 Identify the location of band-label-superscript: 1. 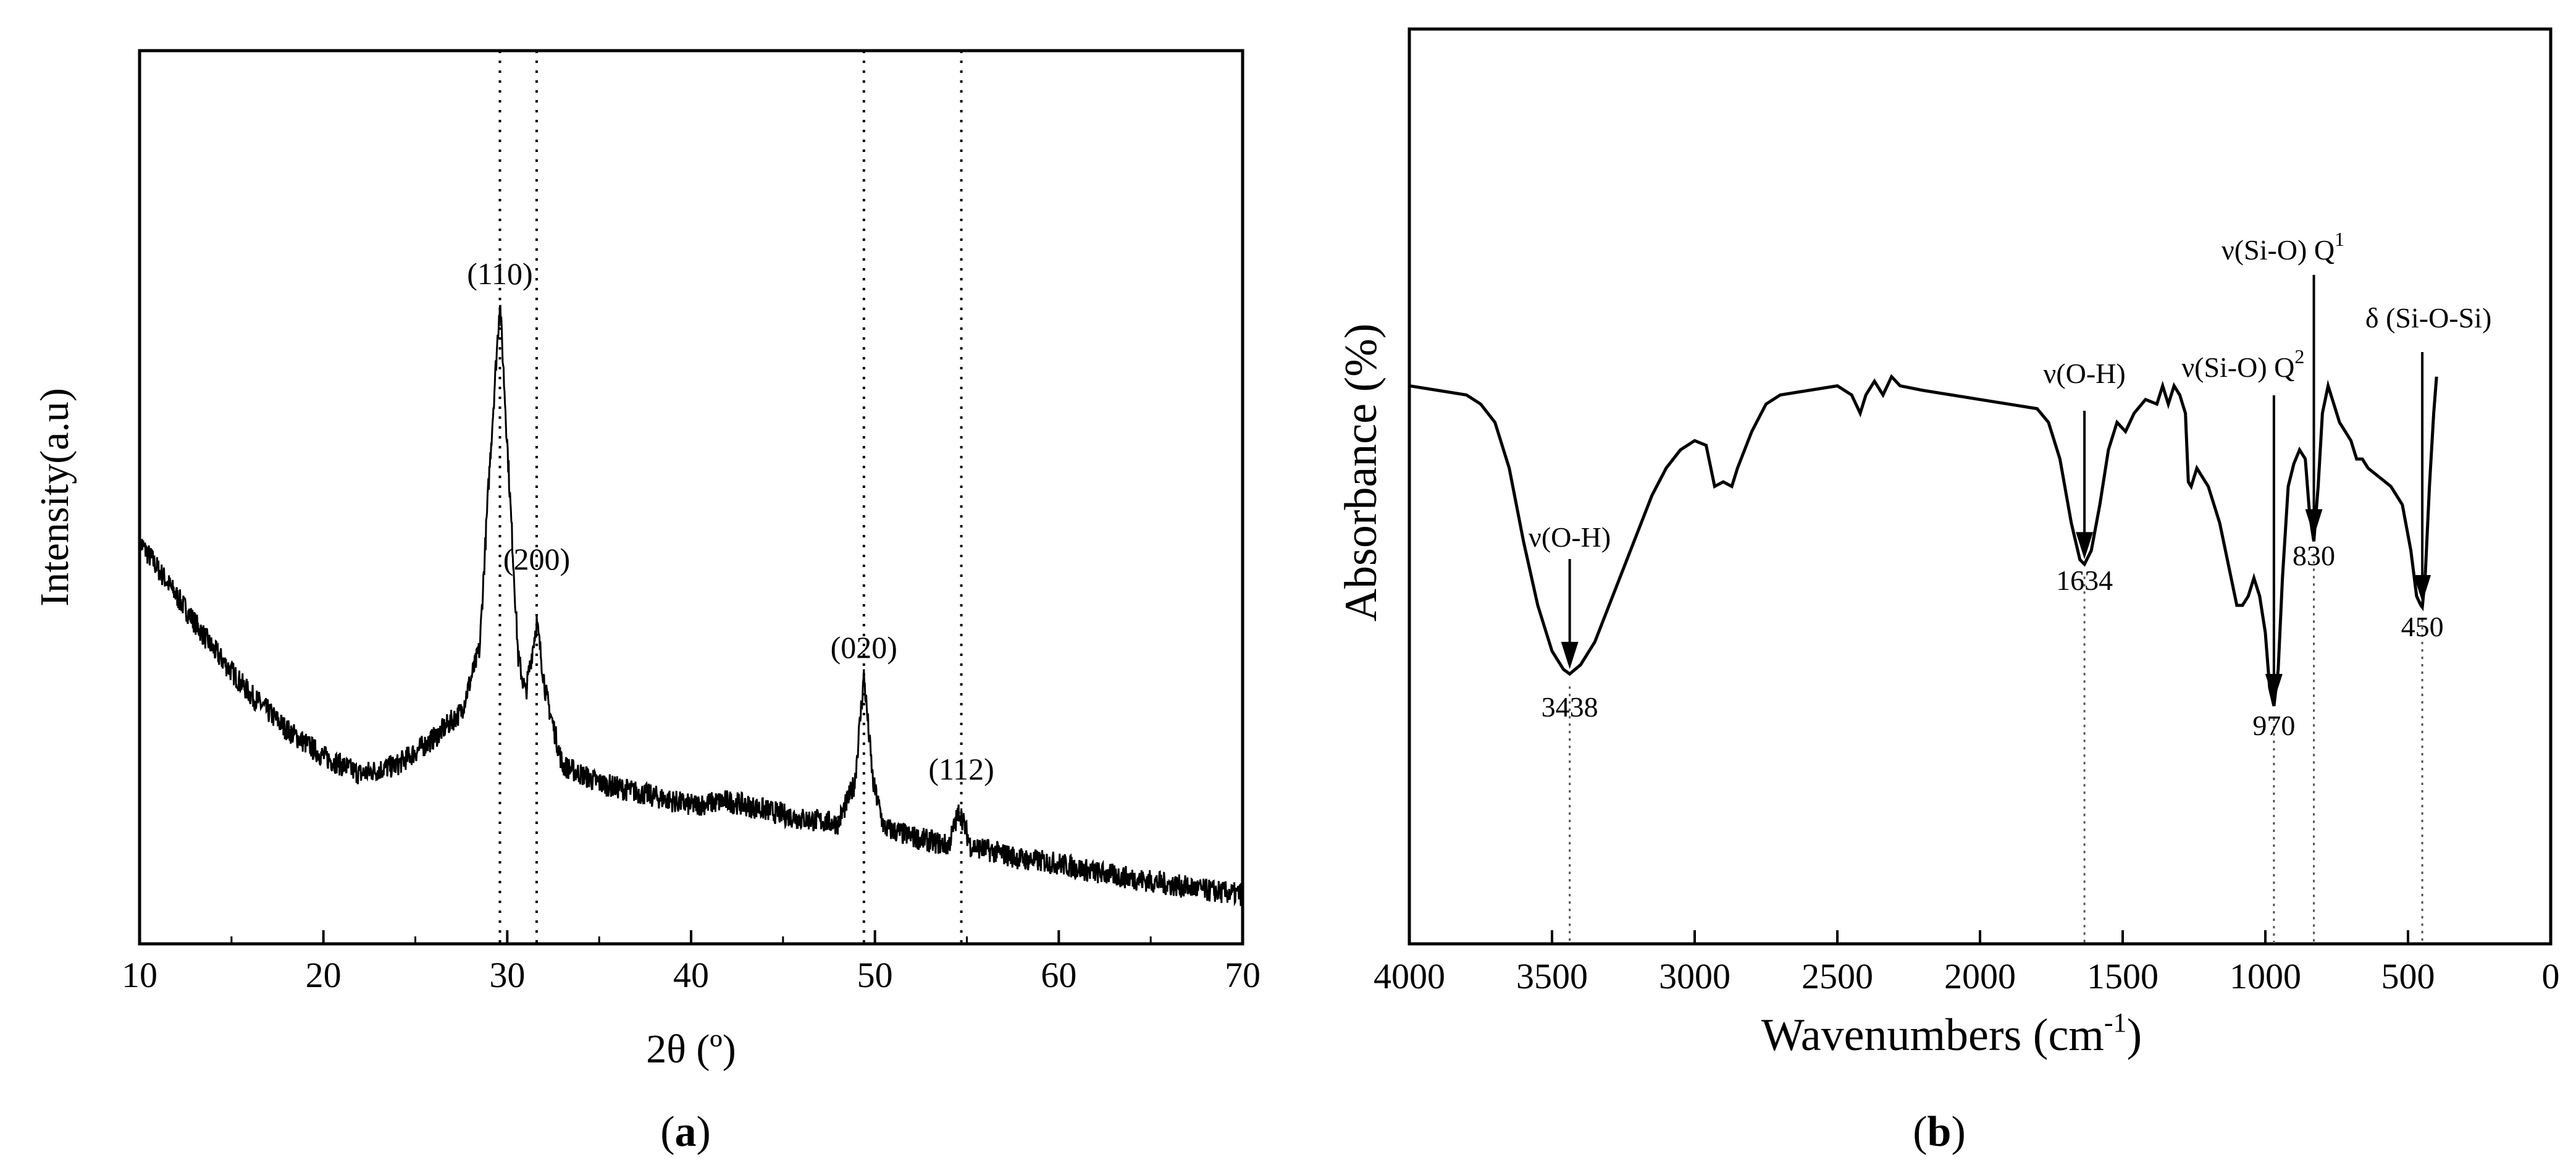
(2339, 239).